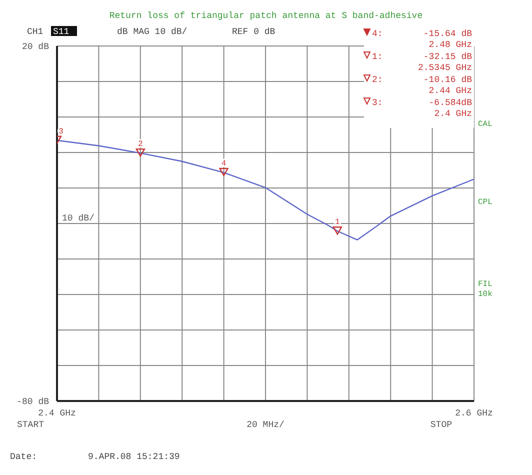 This screenshot has width=532, height=475. I want to click on text: 4:, so click(377, 34).